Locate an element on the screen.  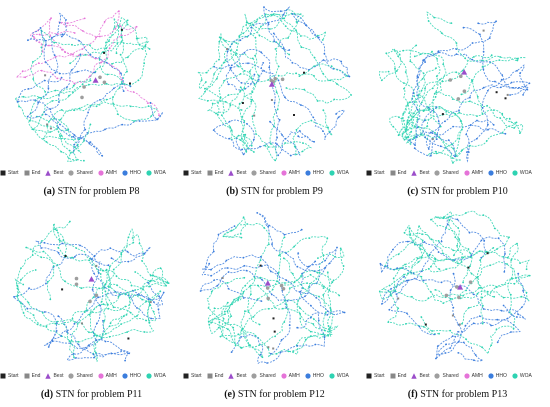
shared-node is located at coordinates (104, 82).